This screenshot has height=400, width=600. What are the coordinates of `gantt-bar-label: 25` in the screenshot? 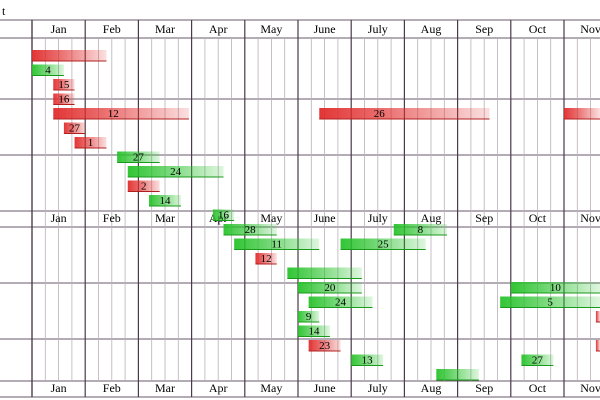 It's located at (384, 245).